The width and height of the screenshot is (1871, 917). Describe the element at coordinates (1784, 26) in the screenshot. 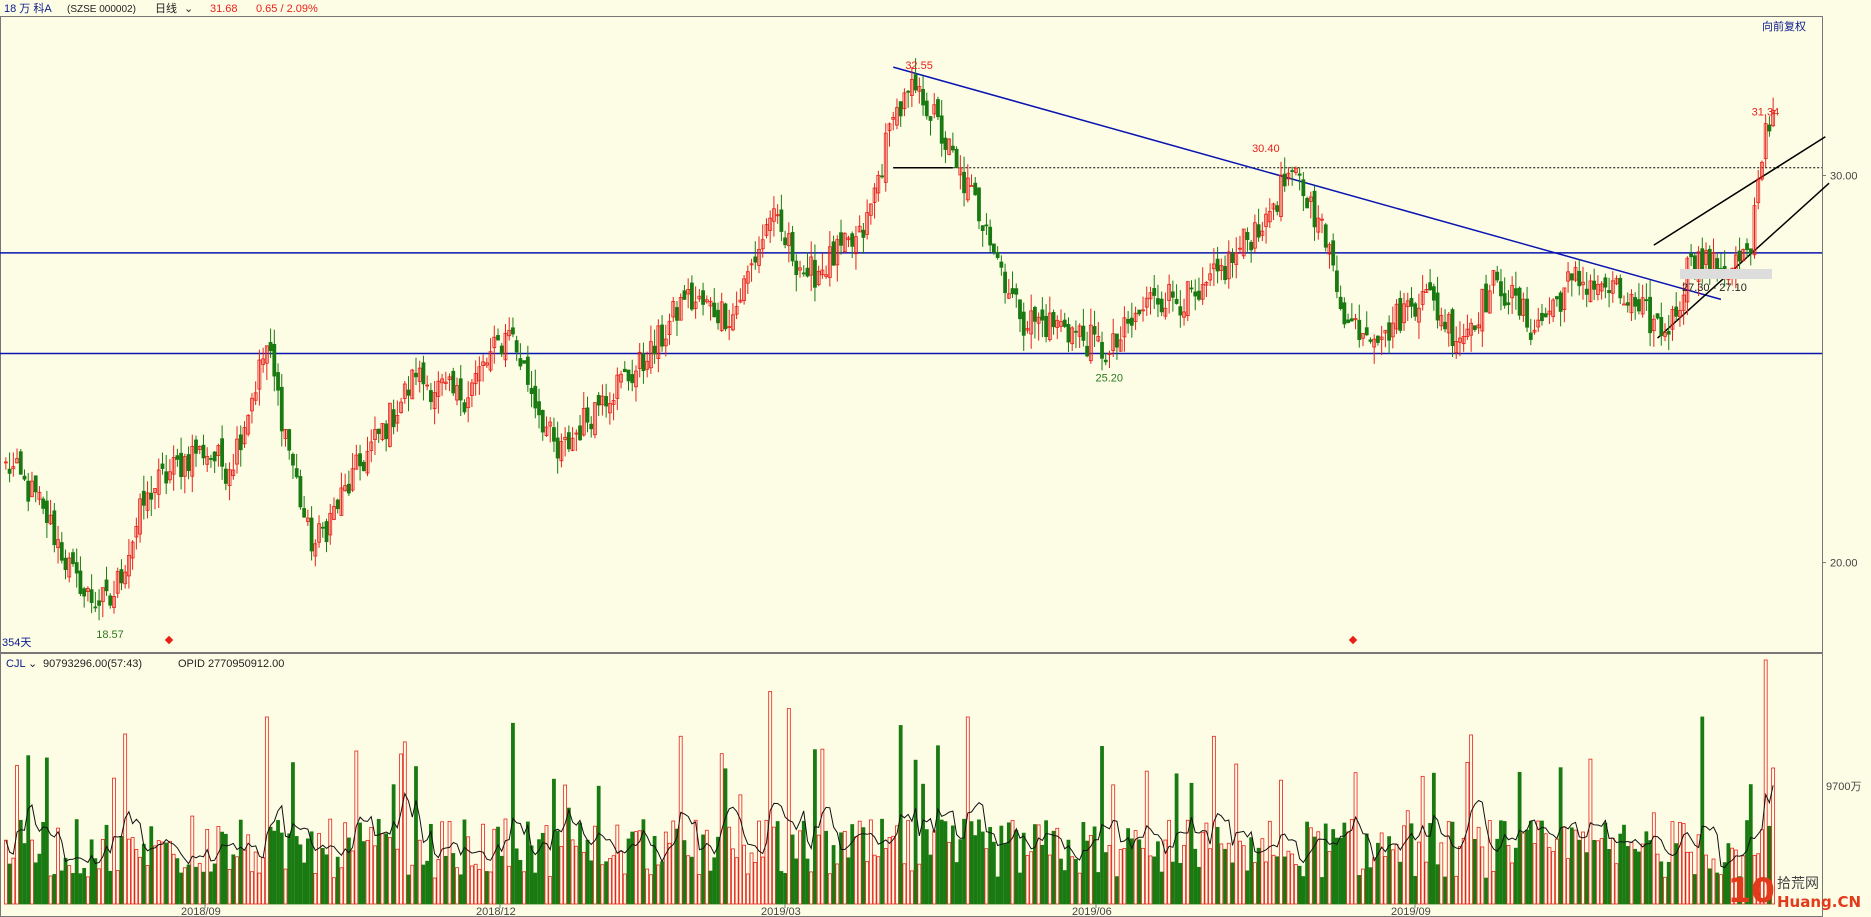

I see `adjust-mode: 向前复权` at that location.